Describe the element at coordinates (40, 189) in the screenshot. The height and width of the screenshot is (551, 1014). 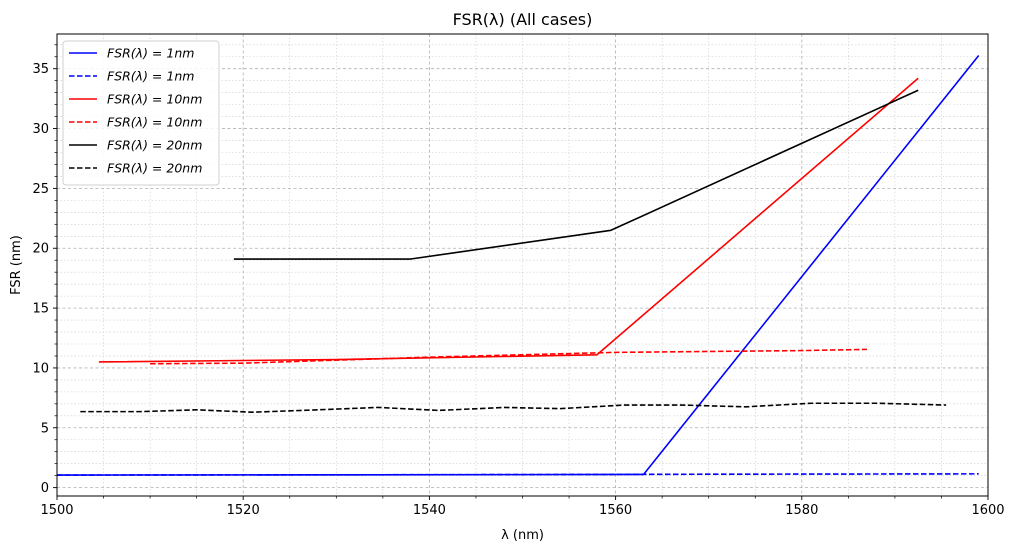
I see `y-tick-label: 25` at that location.